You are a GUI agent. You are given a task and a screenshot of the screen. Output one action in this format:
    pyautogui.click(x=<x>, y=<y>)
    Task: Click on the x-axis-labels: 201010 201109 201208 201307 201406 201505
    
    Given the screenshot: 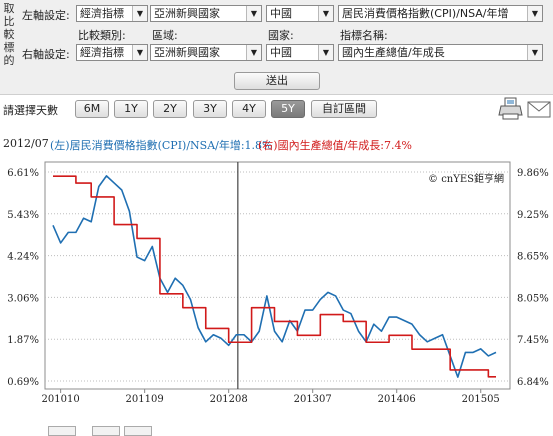 What is the action you would take?
    pyautogui.click(x=271, y=397)
    